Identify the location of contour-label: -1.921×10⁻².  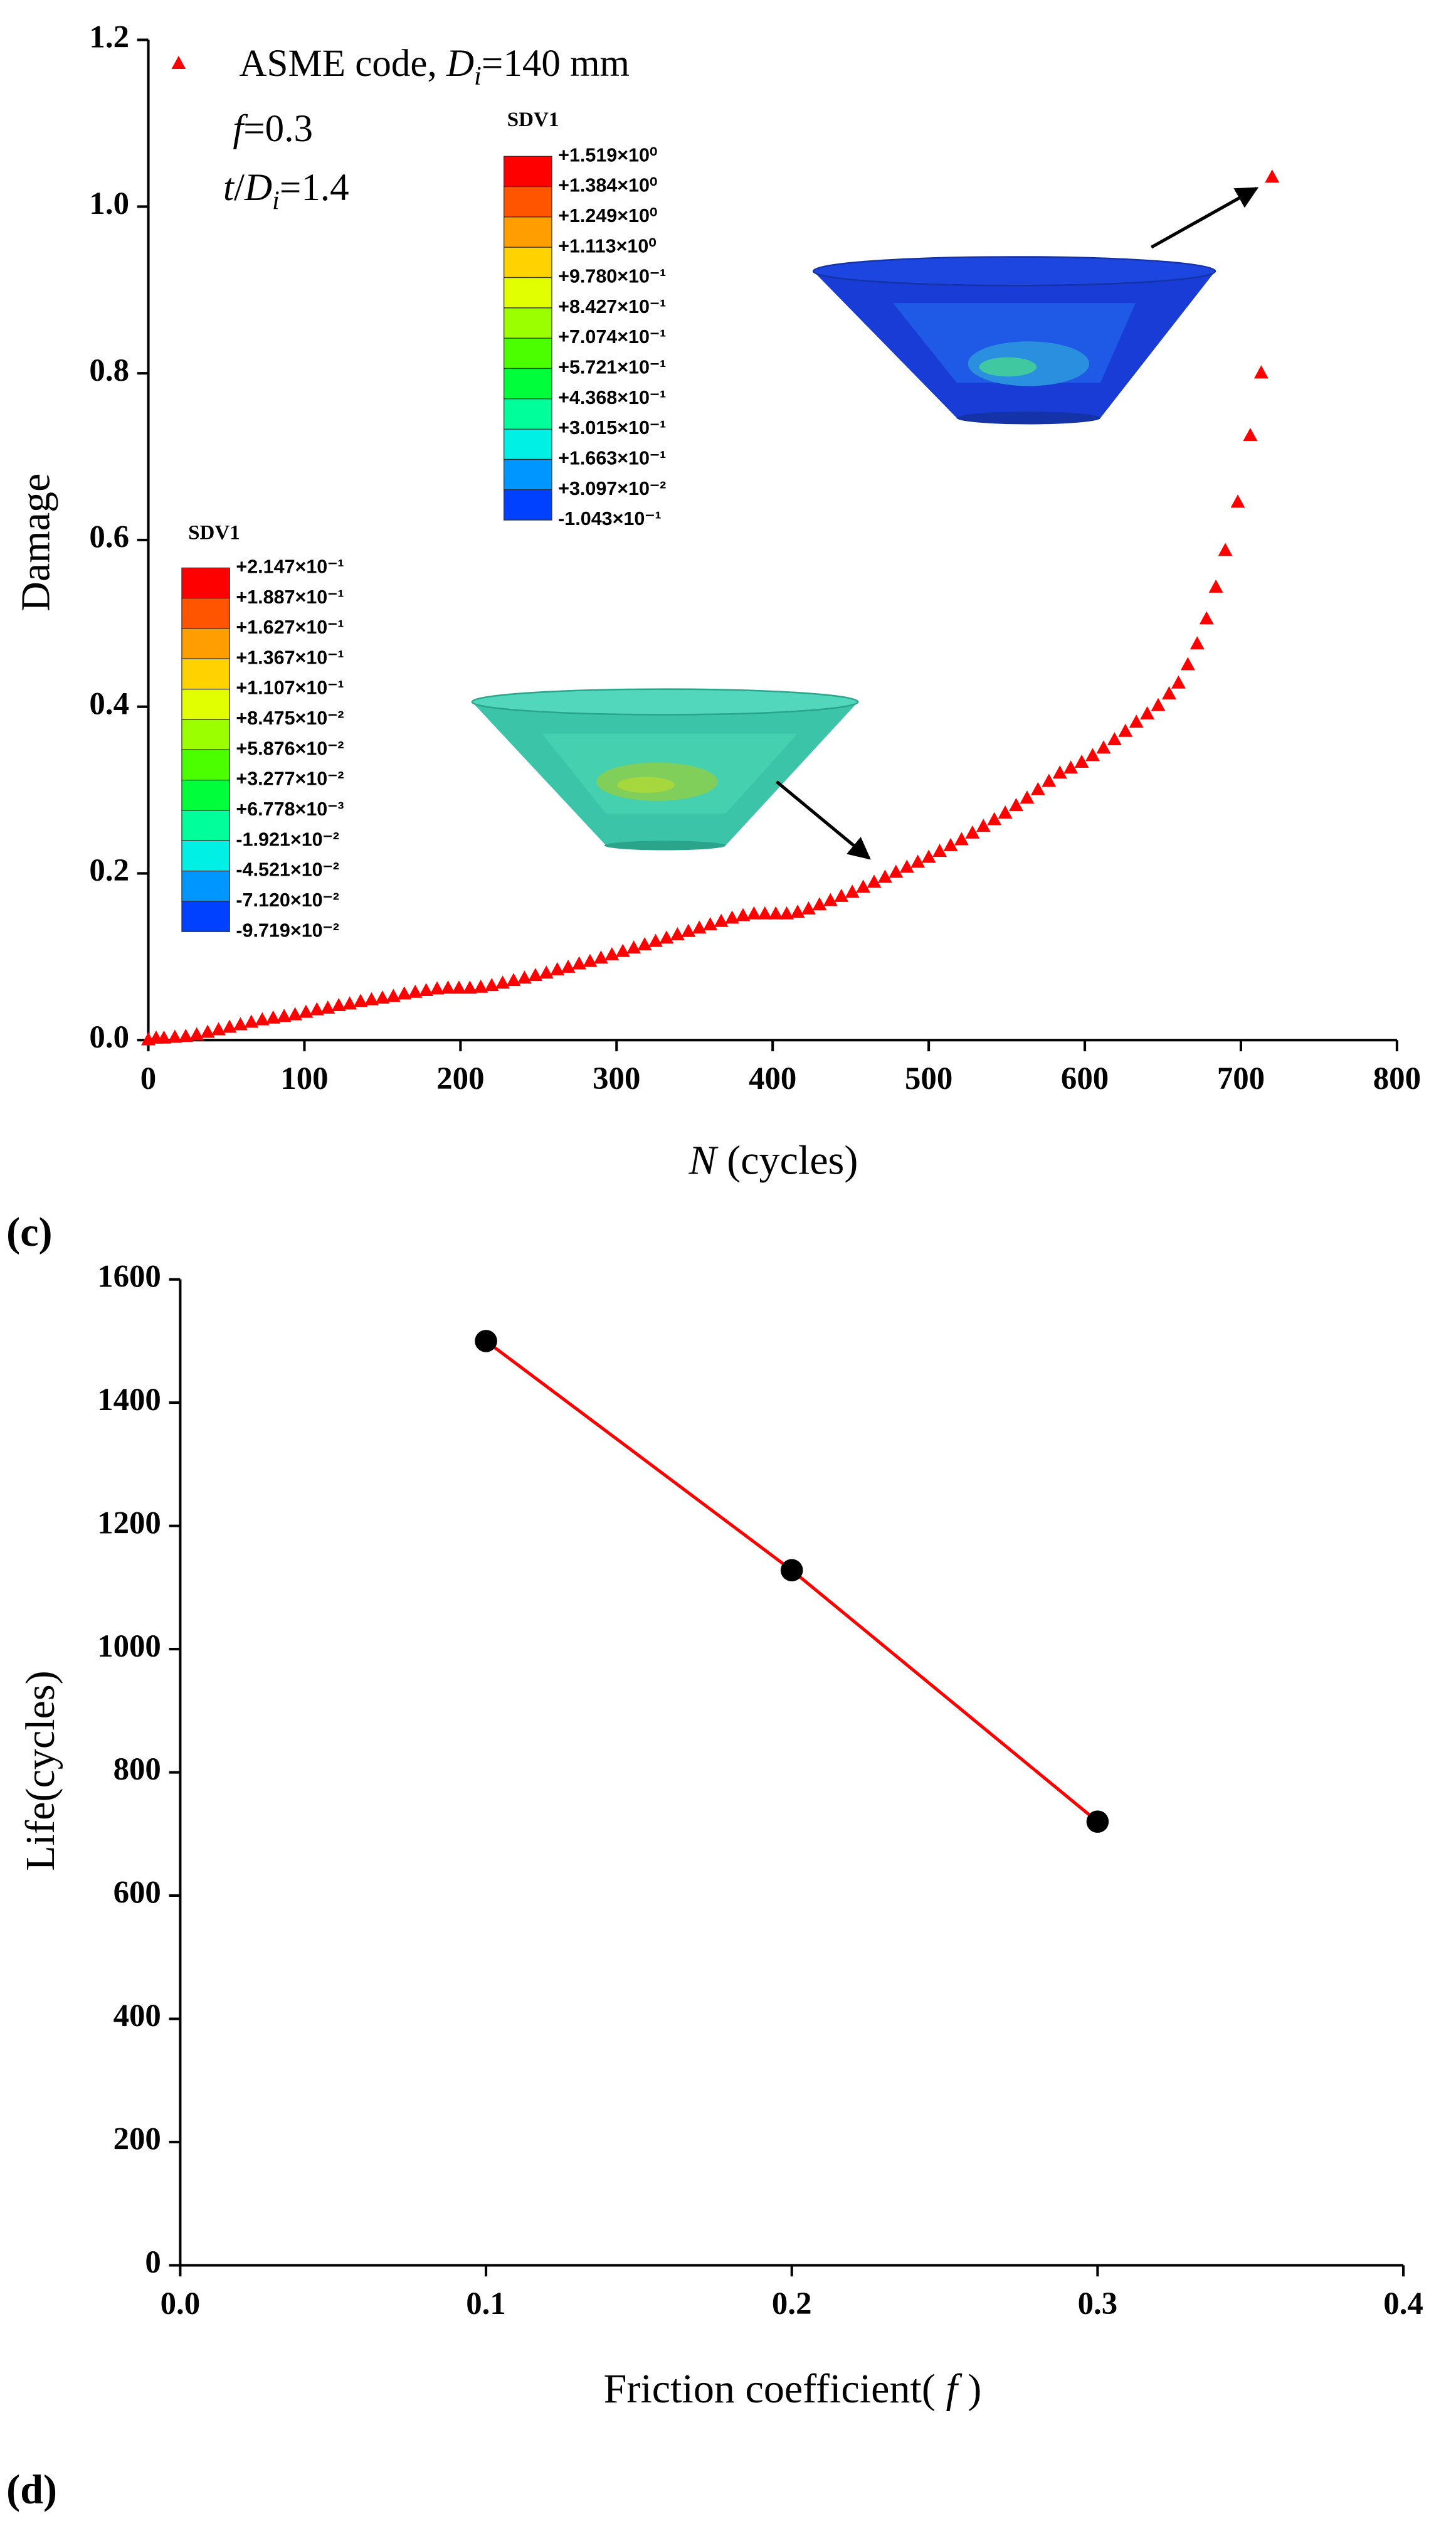
(288, 839).